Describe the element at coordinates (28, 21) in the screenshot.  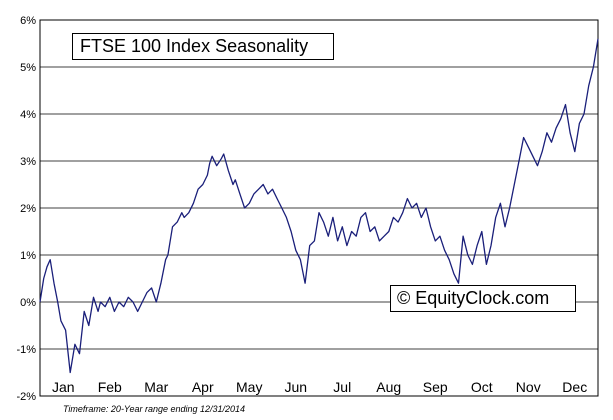
I see `y-tick-label: 6%` at that location.